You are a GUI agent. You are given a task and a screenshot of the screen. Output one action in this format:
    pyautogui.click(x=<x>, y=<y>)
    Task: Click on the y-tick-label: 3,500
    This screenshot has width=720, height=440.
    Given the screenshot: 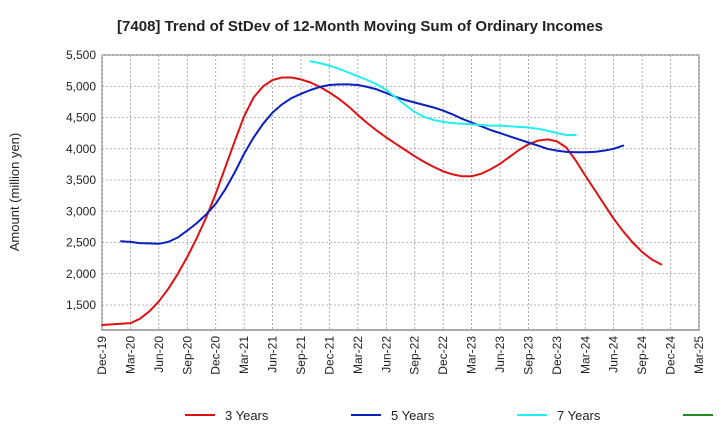 What is the action you would take?
    pyautogui.click(x=81, y=180)
    